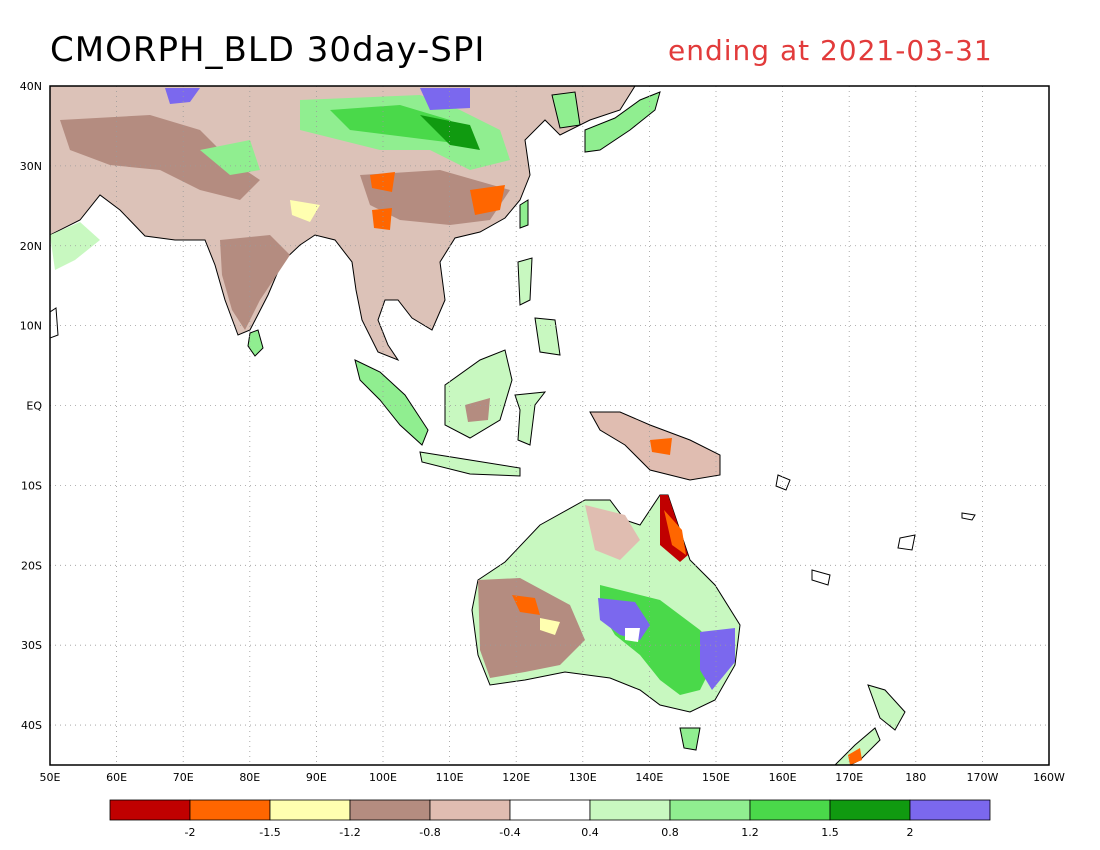  Describe the element at coordinates (31, 326) in the screenshot. I see `lat-tick-label: 10N` at that location.